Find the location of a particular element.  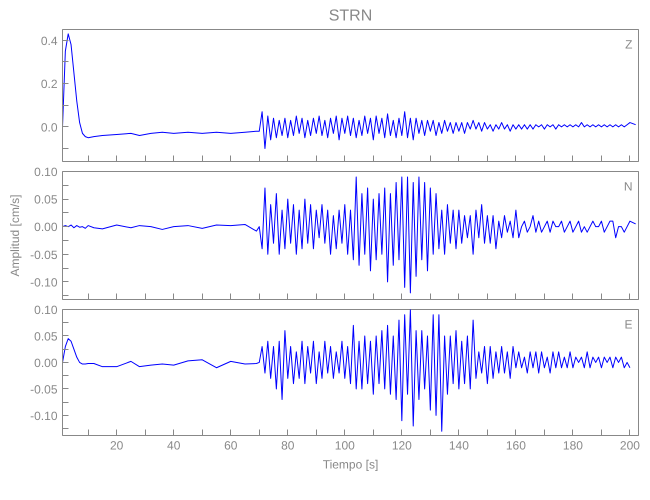

x-tick-label: 120 is located at coordinates (402, 445).